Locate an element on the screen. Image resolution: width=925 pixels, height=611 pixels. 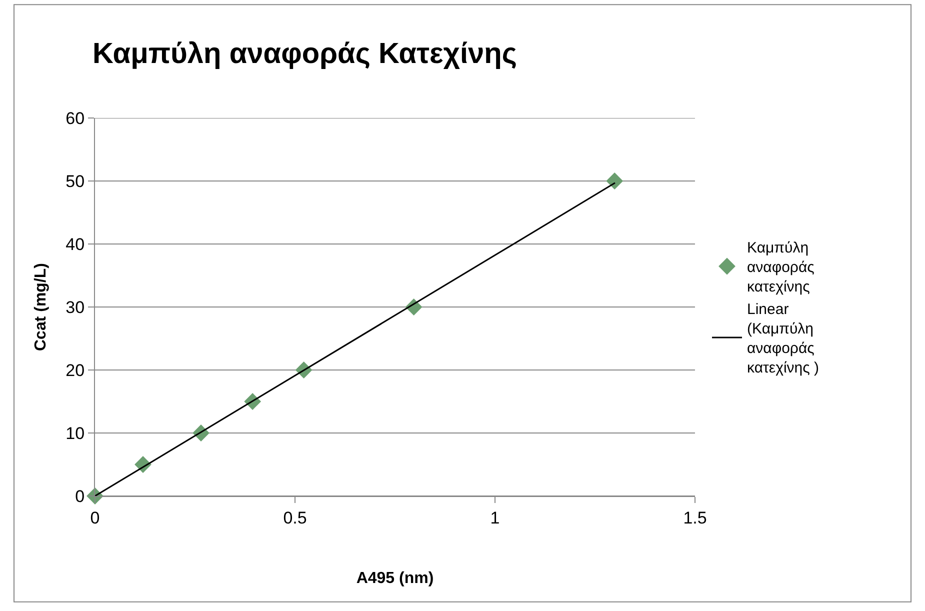
x-tick-label: 1.5 is located at coordinates (695, 518).